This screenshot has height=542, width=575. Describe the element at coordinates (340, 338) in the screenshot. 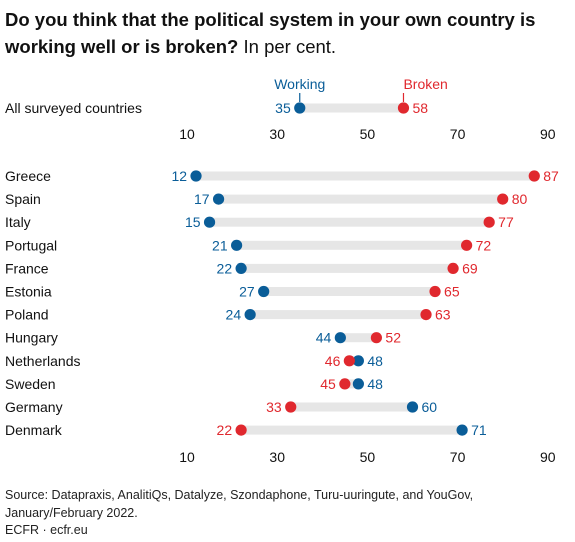

I see `working-point-hungary` at that location.